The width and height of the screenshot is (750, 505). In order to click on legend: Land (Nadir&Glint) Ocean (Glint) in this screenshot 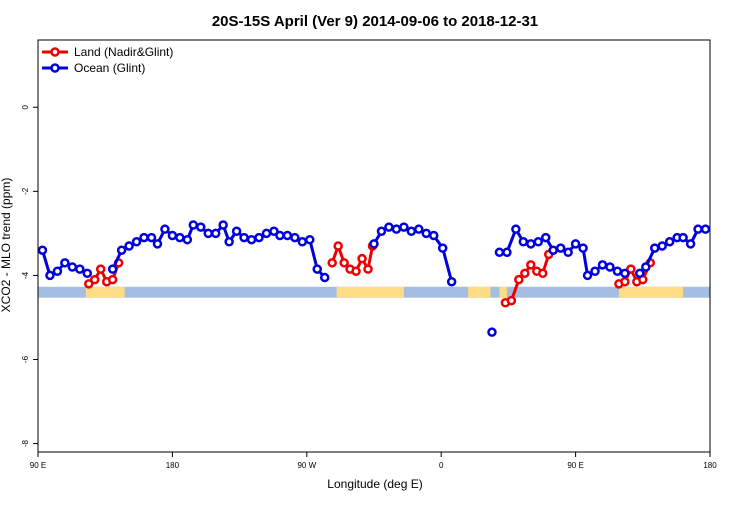, I will do `click(107, 60)`.